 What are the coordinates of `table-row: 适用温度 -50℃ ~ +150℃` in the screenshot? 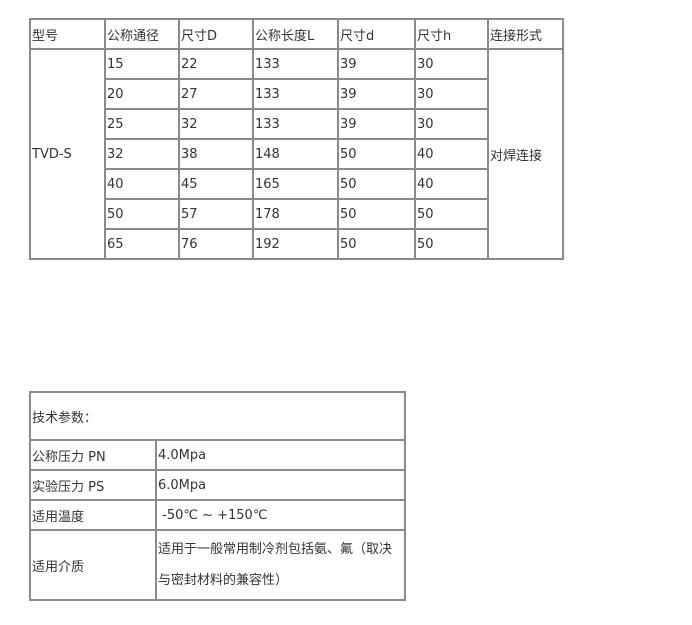 It's located at (217, 515).